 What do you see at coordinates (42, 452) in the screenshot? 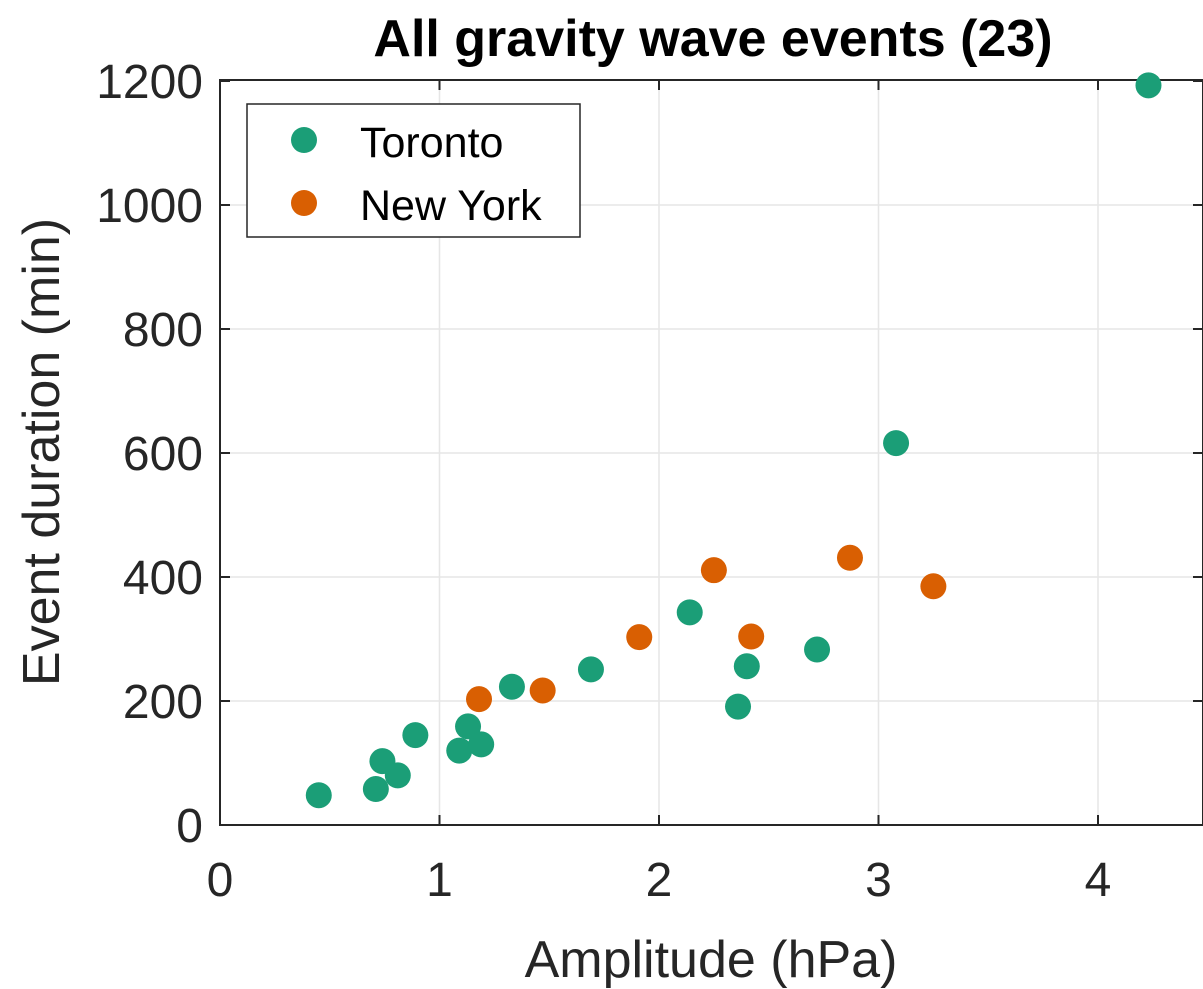
I see `y-axis-label: Event duration (min)` at bounding box center [42, 452].